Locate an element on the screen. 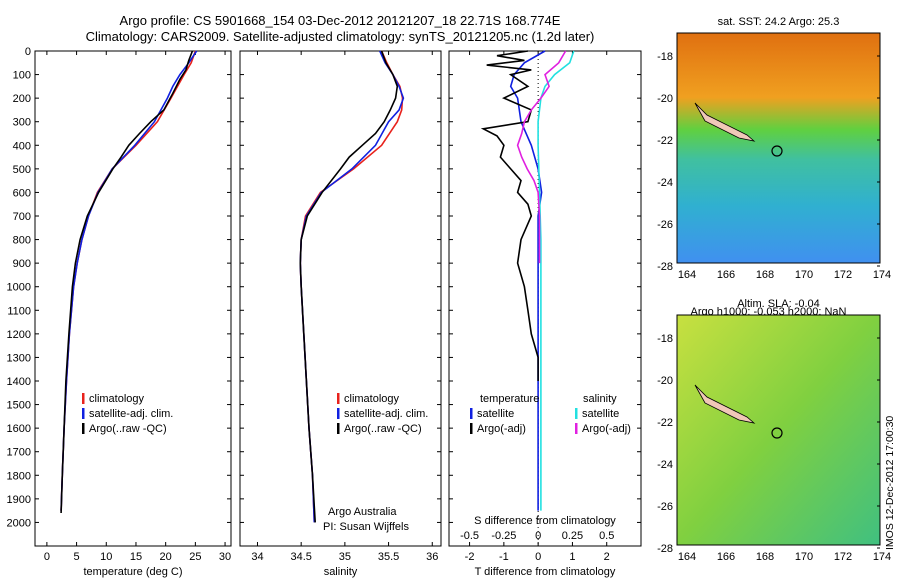  salinity-xtick-label: 35.5 is located at coordinates (388, 557).